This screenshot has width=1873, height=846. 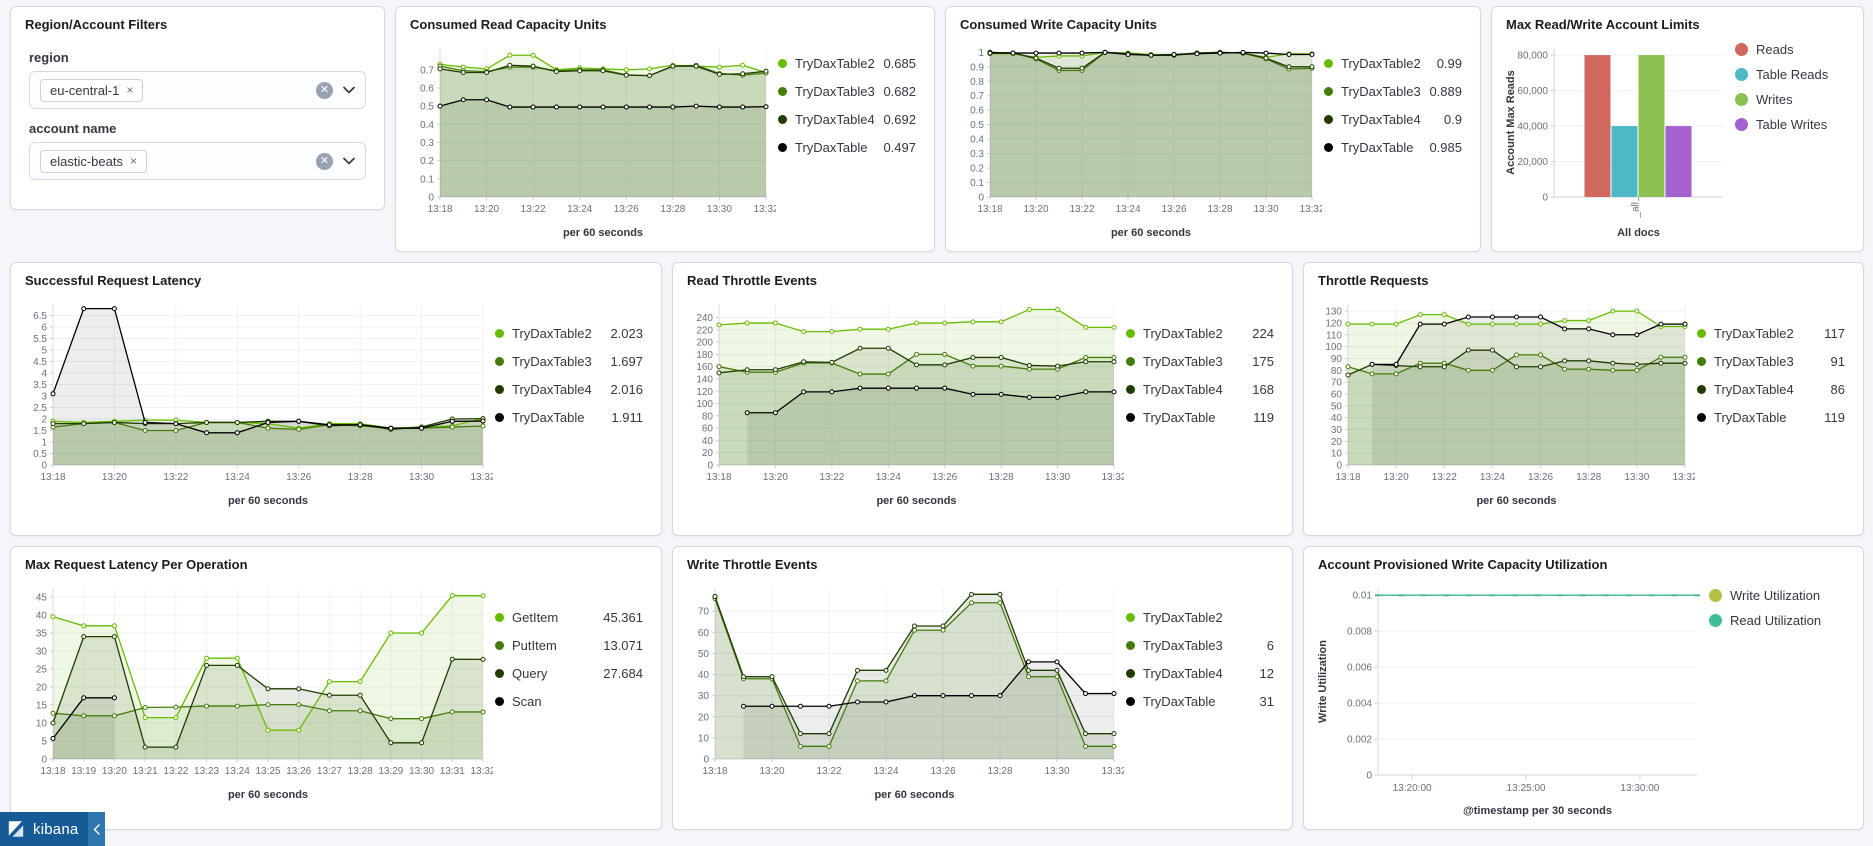 I want to click on svg-text: 13:18, so click(x=718, y=477).